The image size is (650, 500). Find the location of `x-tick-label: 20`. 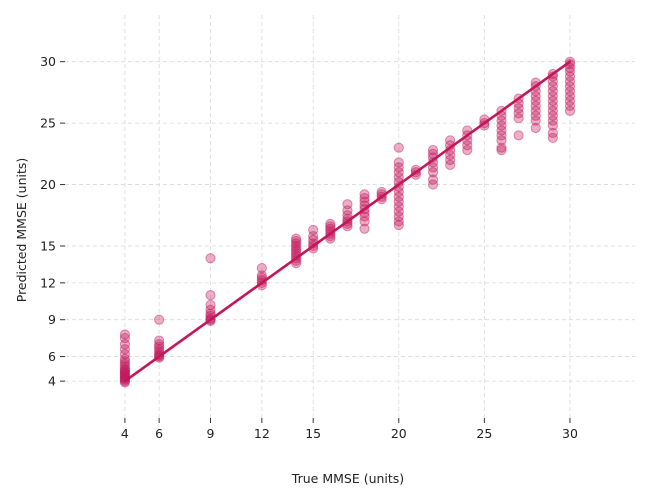

x-tick-label: 20 is located at coordinates (399, 433).